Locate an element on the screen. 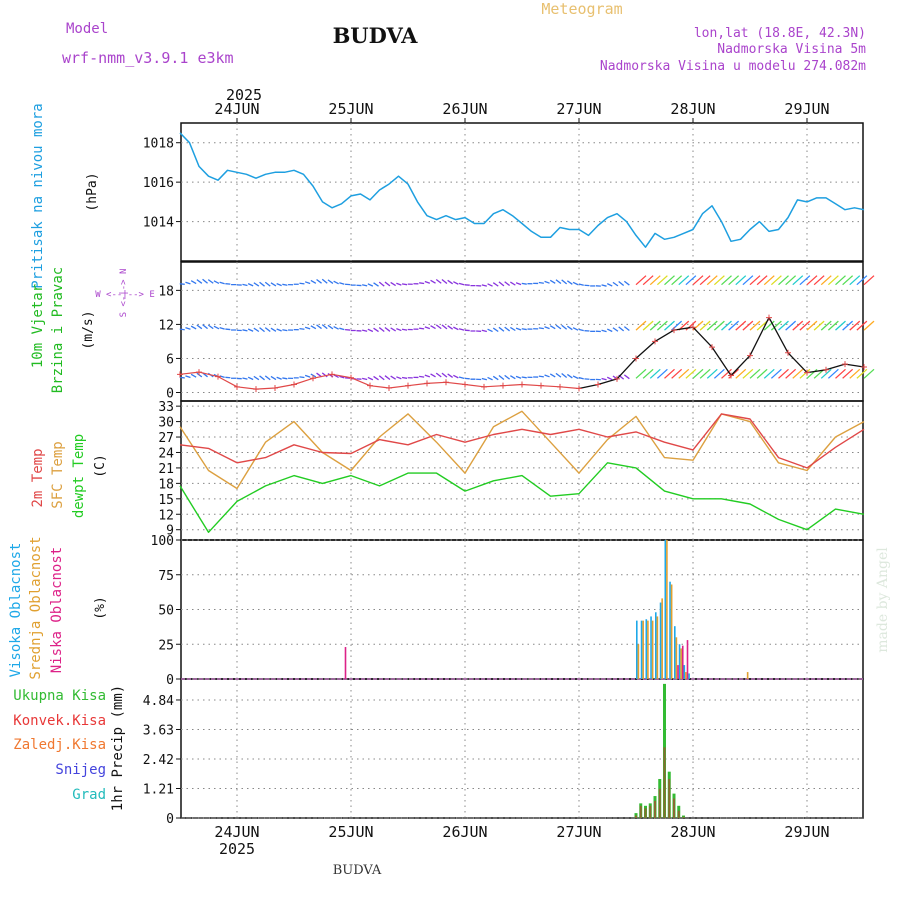  panel-frame is located at coordinates (522, 192).